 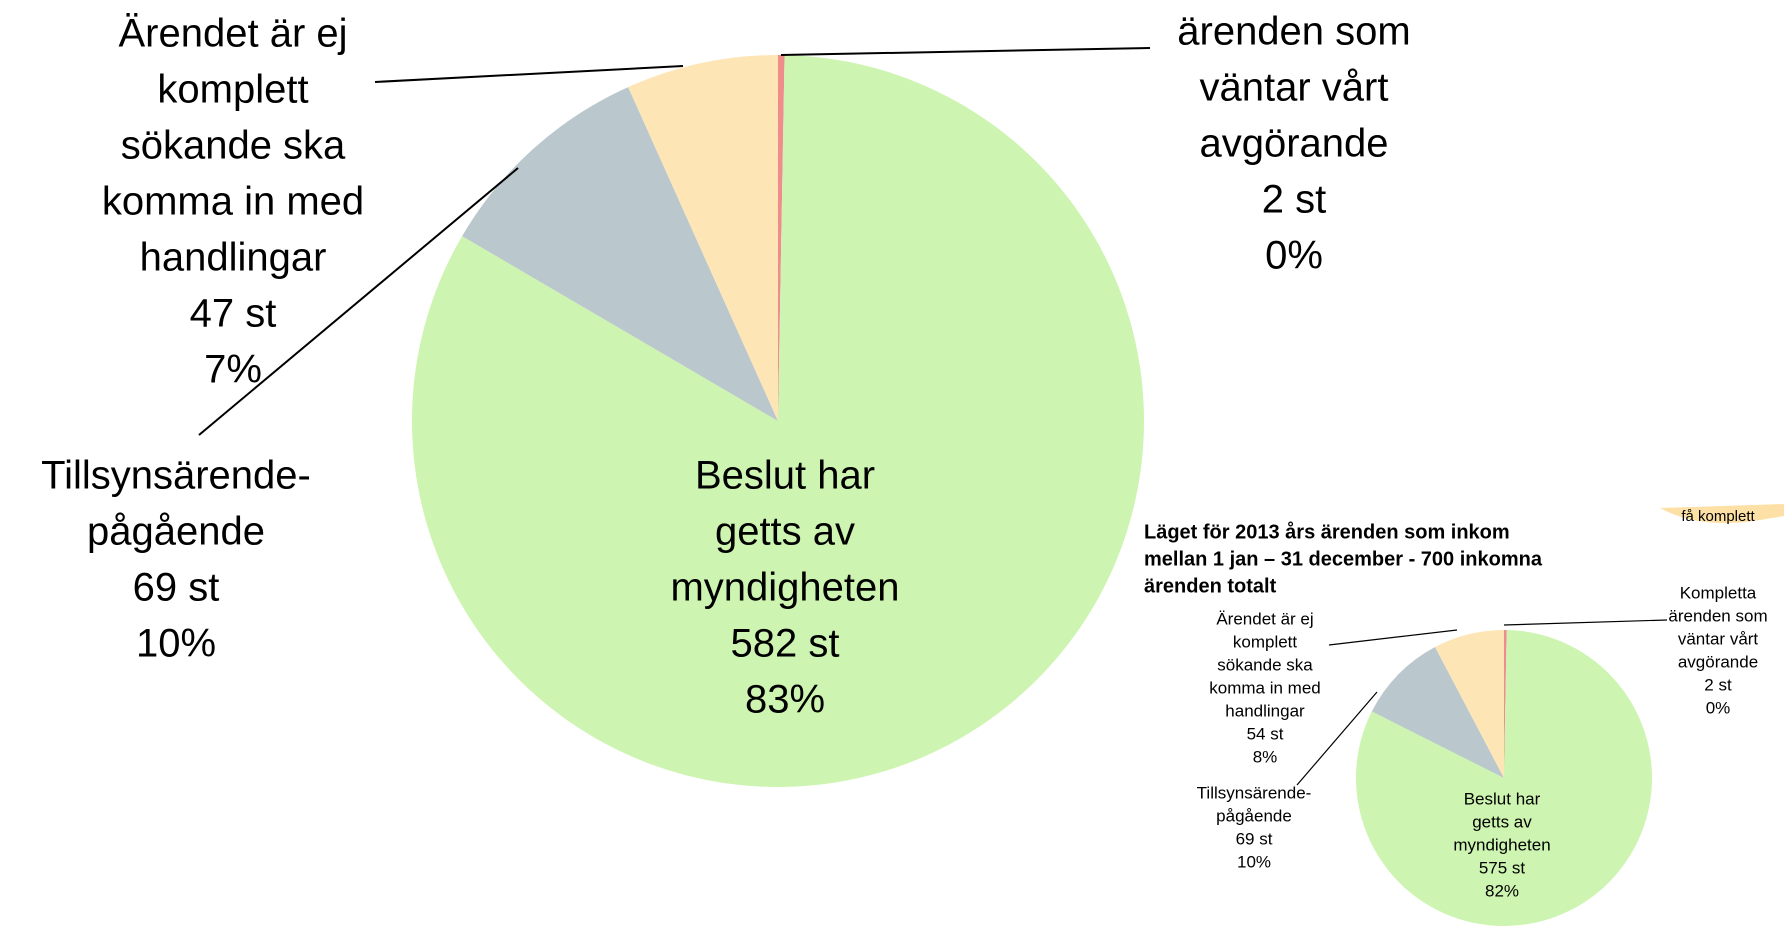 What do you see at coordinates (233, 314) in the screenshot?
I see `value-label: 47 st` at bounding box center [233, 314].